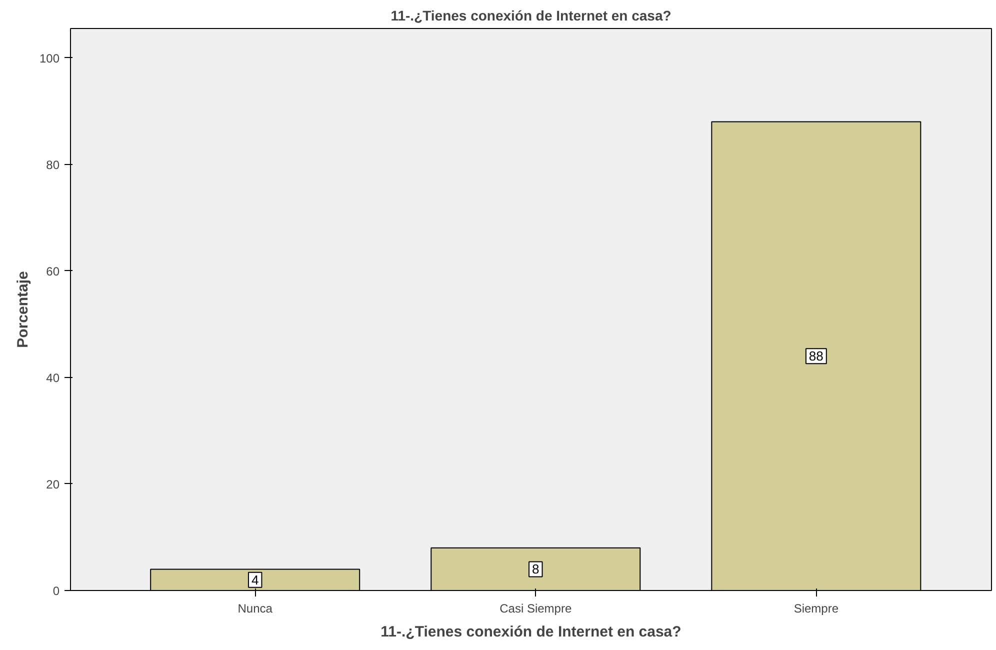 This screenshot has width=996, height=650. What do you see at coordinates (531, 632) in the screenshot?
I see `x-axis-title: 11-.¿Tienes conexión de Internet en casa?` at bounding box center [531, 632].